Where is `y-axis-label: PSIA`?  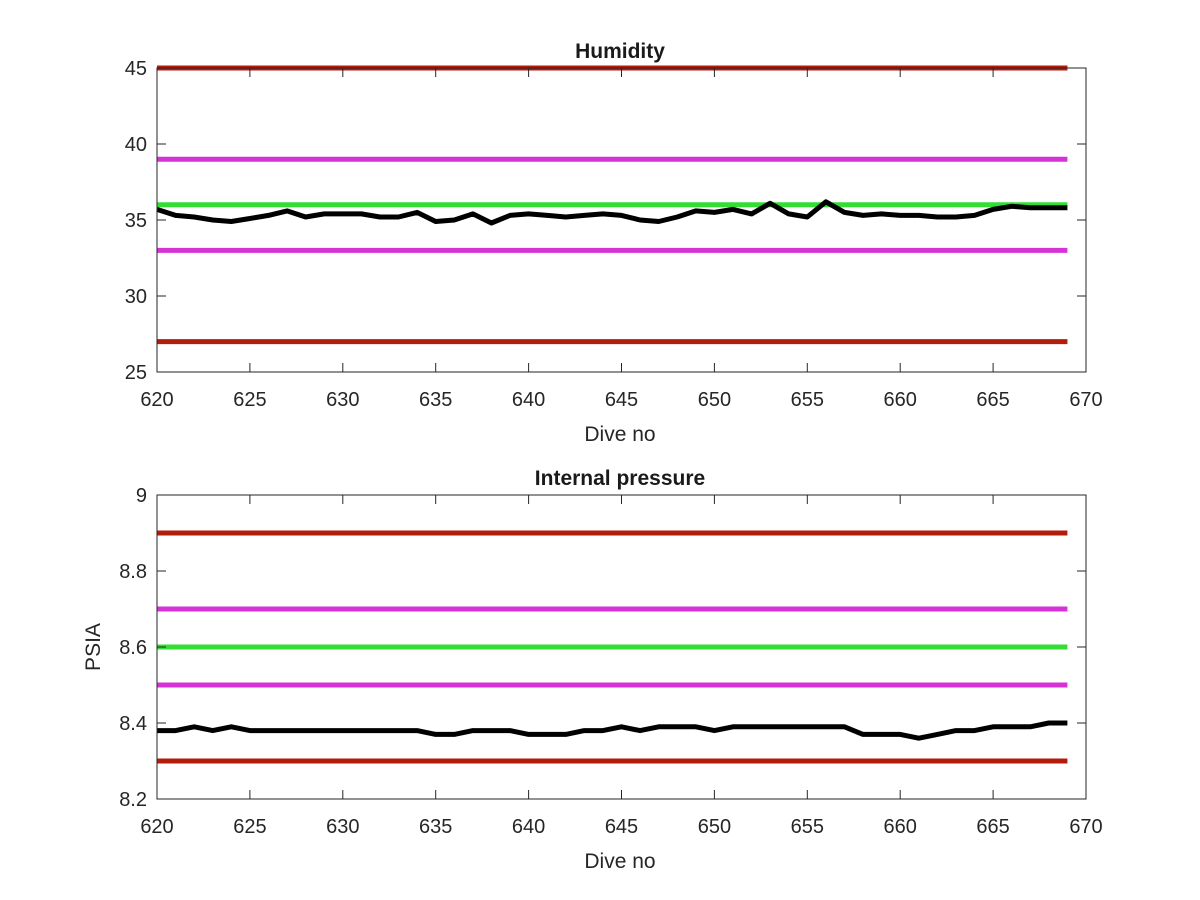
y-axis-label: PSIA is located at coordinates (93, 647).